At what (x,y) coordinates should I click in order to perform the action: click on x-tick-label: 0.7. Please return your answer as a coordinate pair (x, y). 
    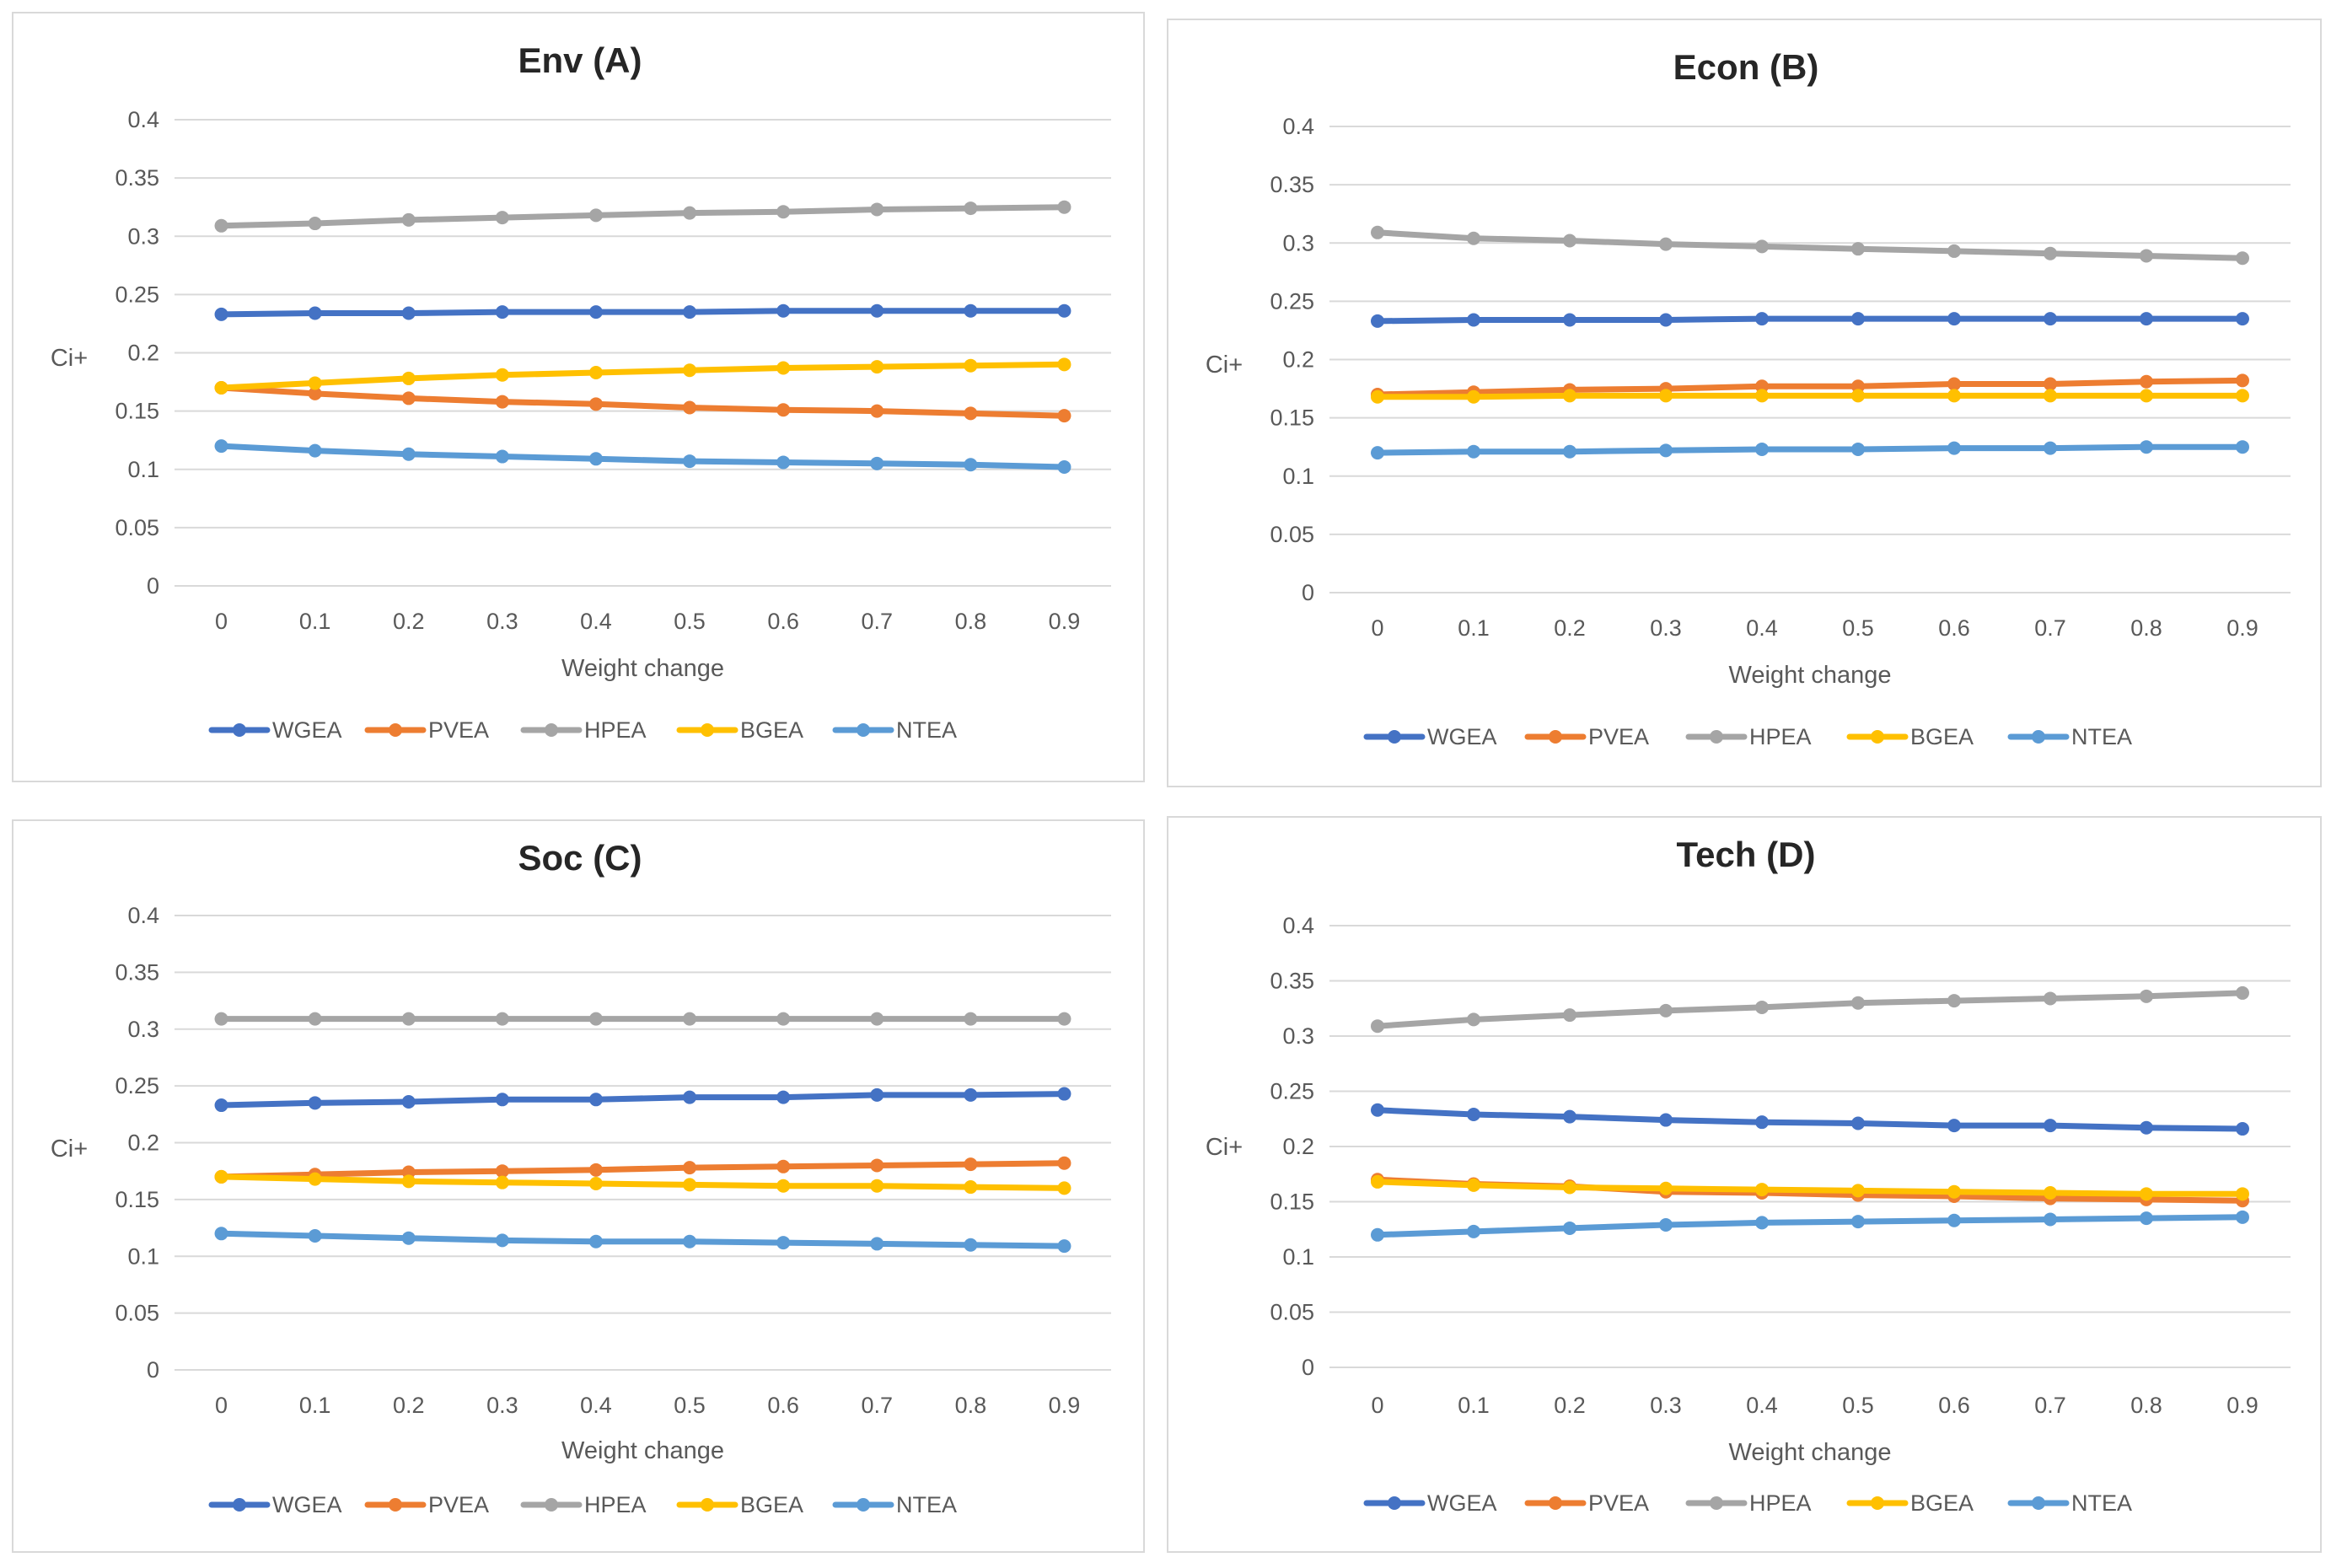
    Looking at the image, I should click on (877, 621).